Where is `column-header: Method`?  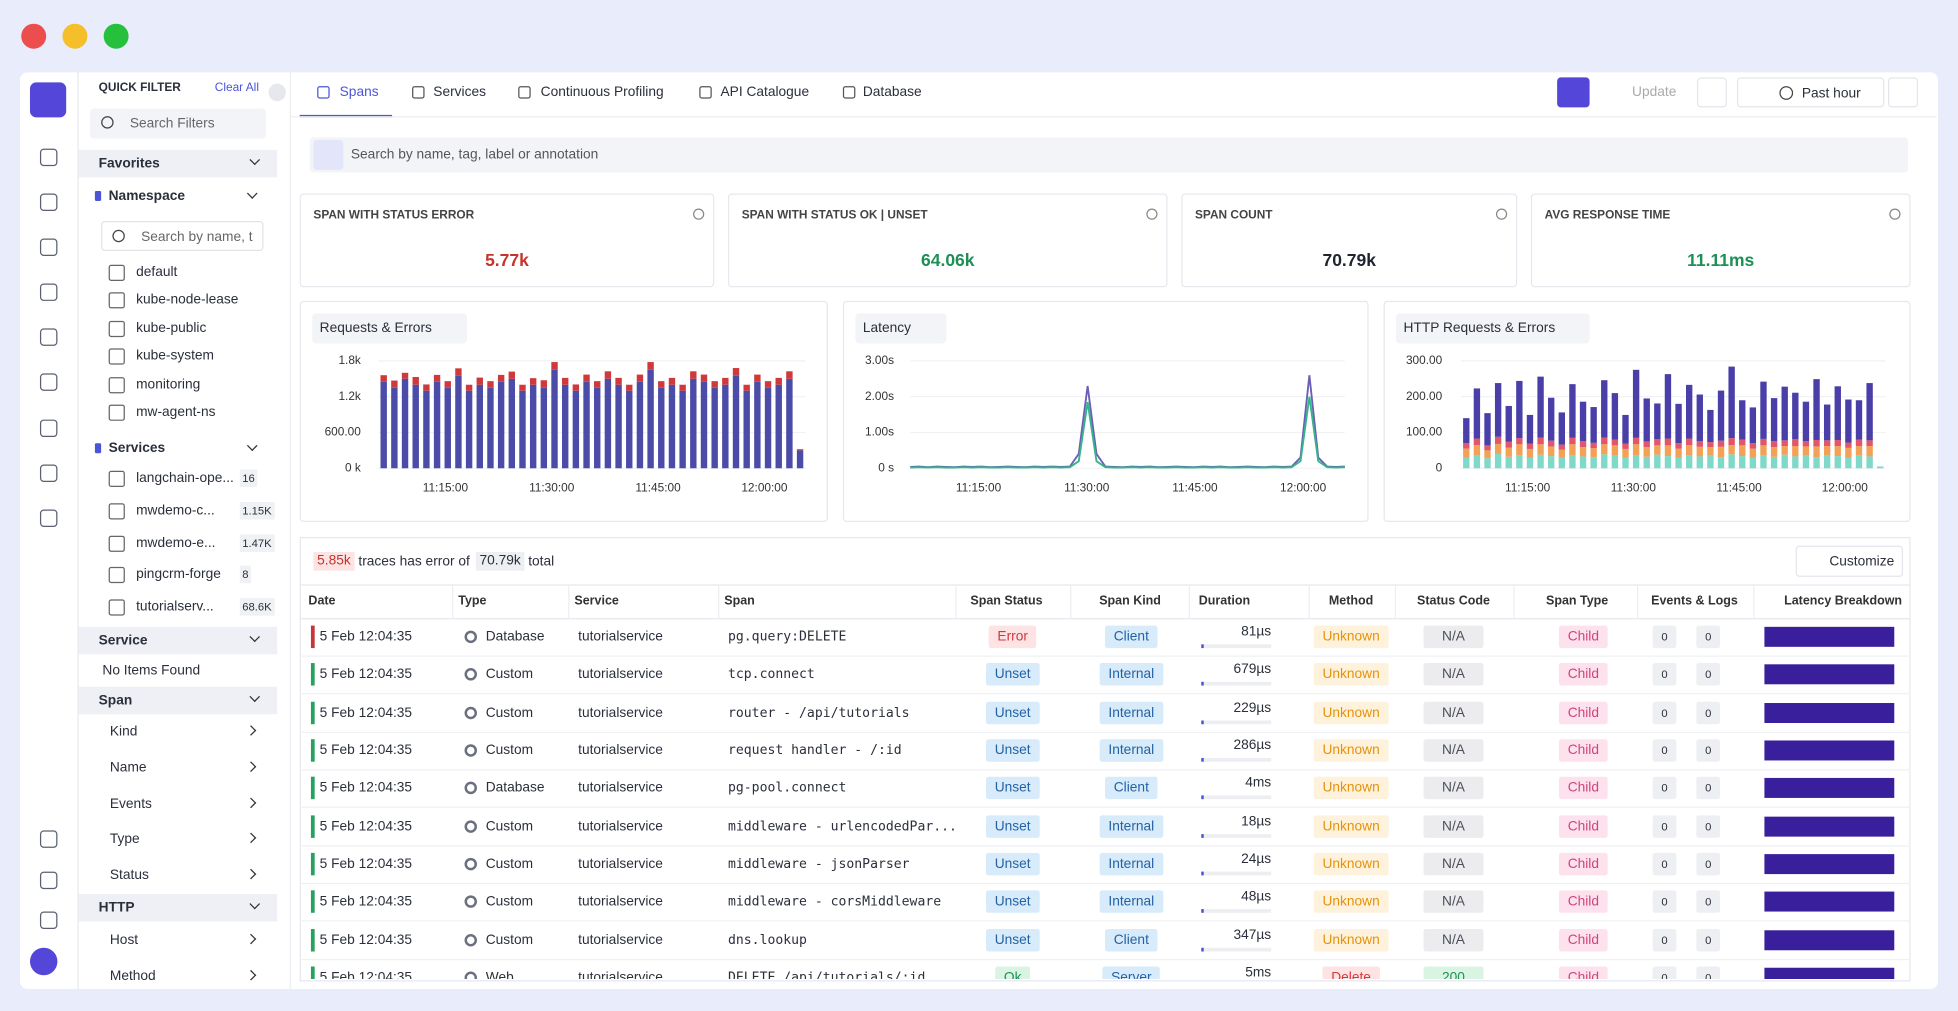 column-header: Method is located at coordinates (1351, 601).